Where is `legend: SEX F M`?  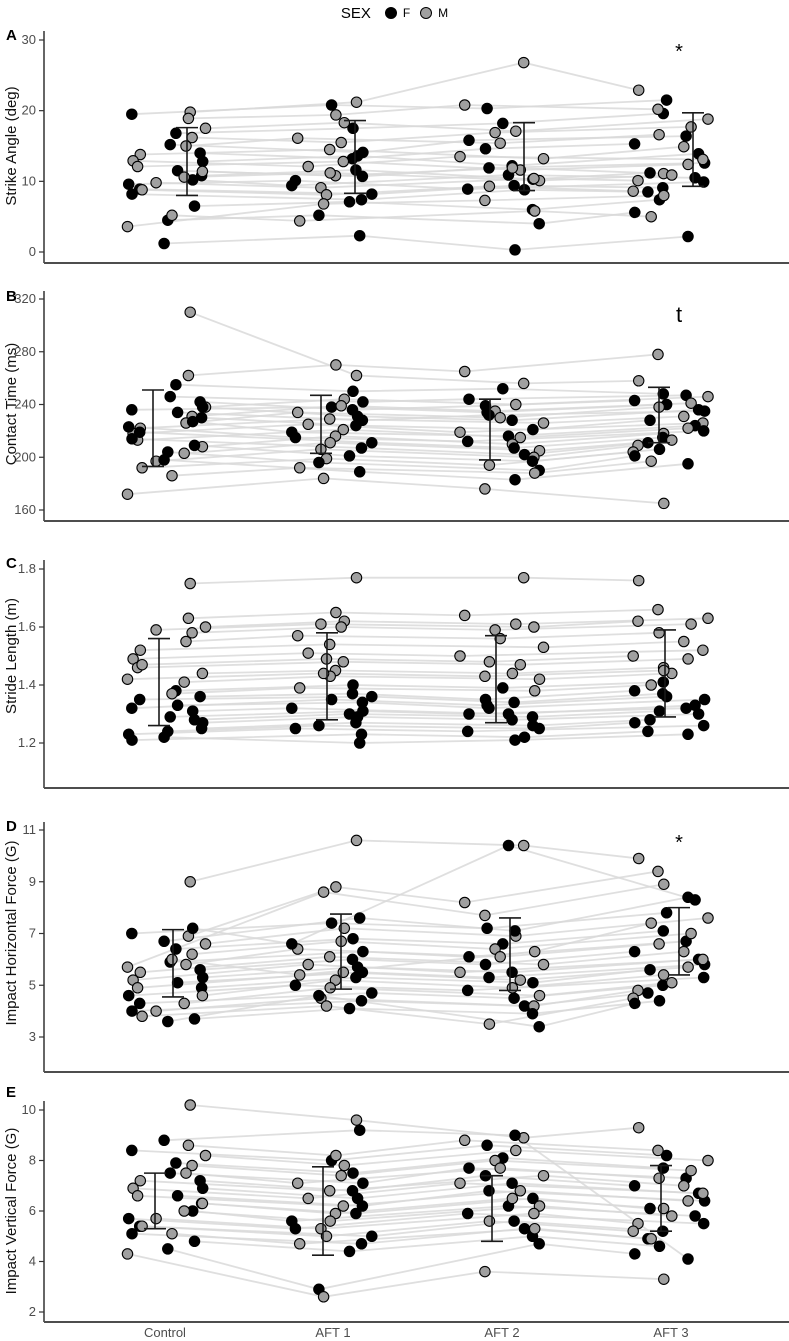
legend: SEX F M is located at coordinates (394, 13).